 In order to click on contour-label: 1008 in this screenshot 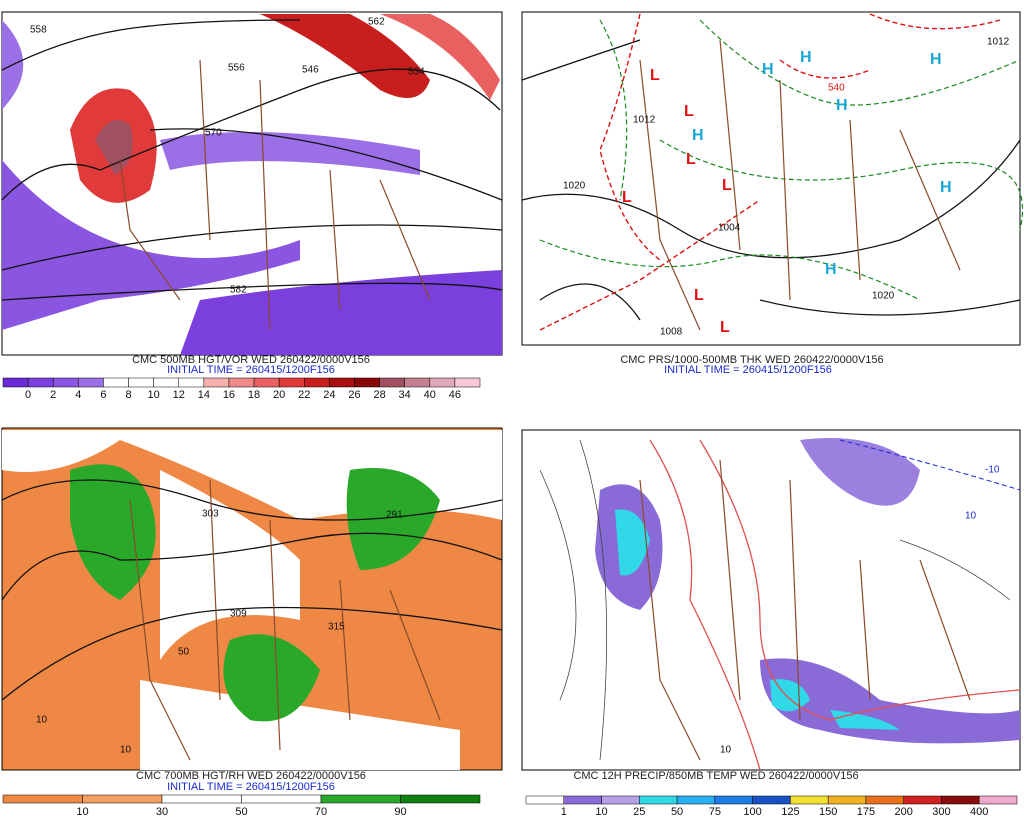, I will do `click(671, 332)`.